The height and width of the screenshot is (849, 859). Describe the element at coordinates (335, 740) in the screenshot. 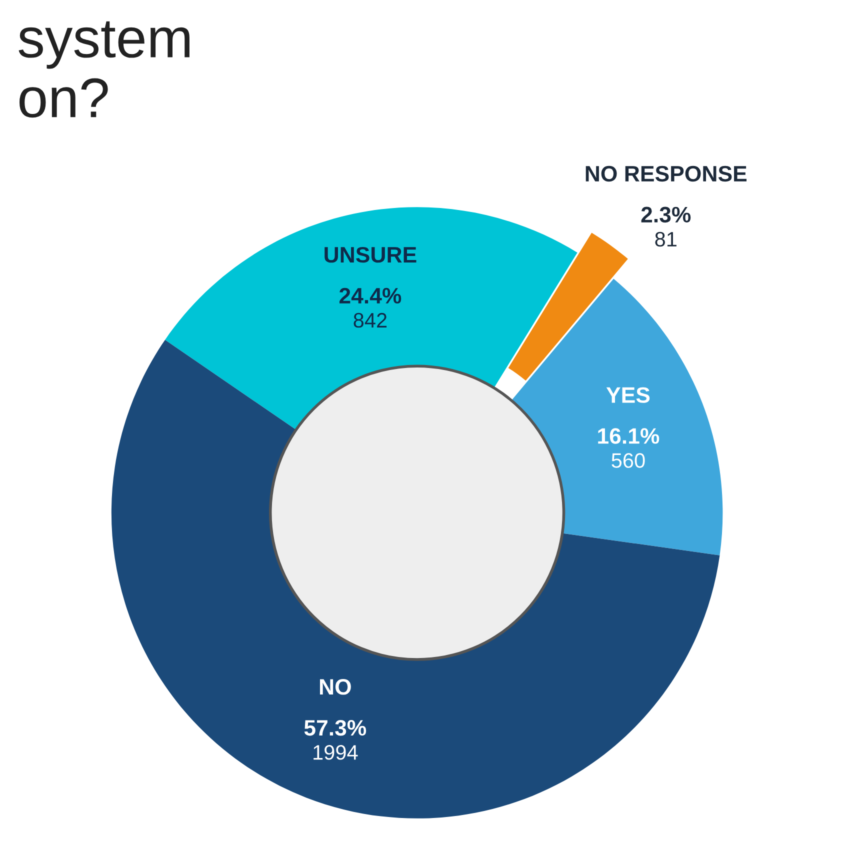

I see `data-label: 57.3% 1994` at that location.